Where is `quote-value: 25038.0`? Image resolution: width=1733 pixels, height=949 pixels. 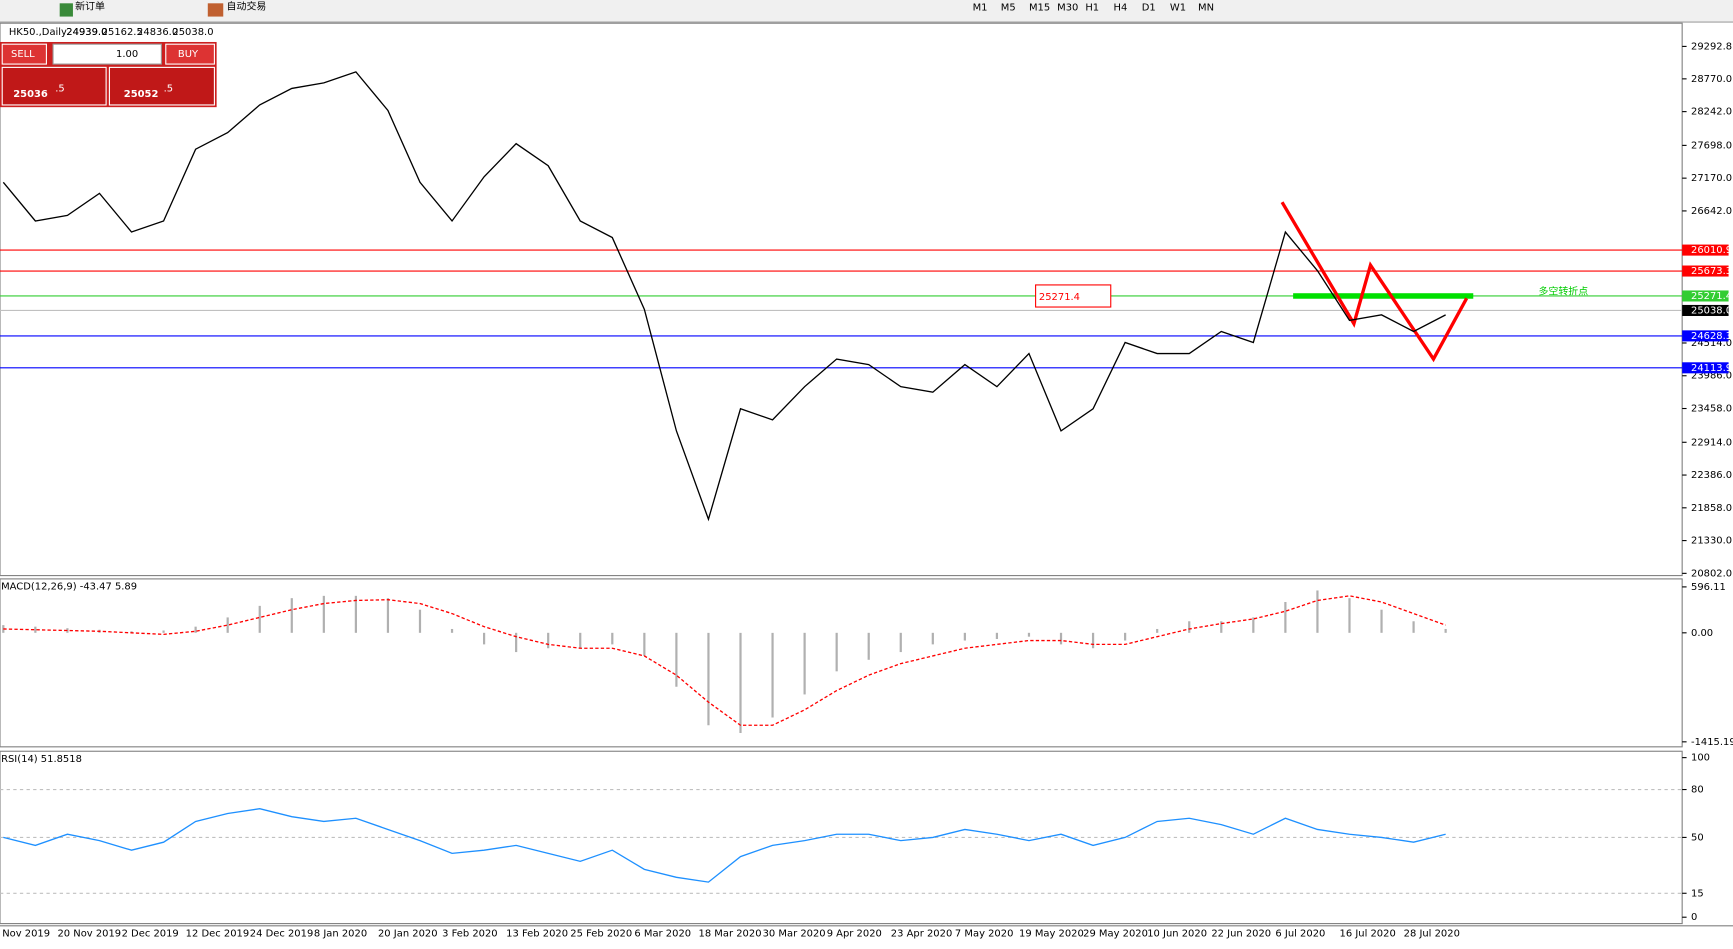 quote-value: 25038.0 is located at coordinates (192, 32).